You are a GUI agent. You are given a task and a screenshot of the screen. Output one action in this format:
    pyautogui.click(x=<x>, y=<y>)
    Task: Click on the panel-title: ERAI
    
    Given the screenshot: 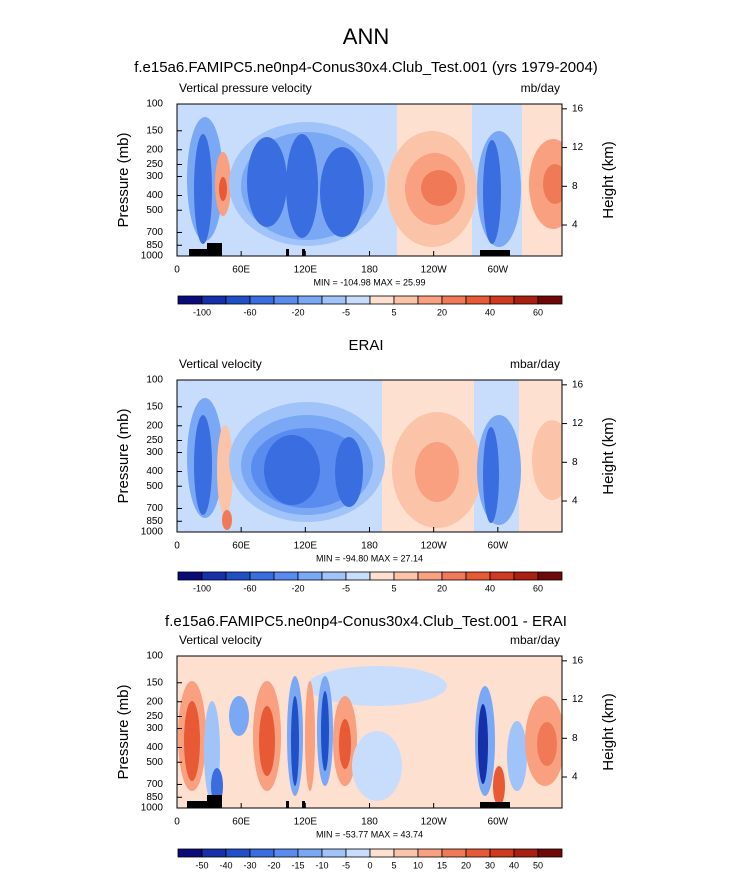 What is the action you would take?
    pyautogui.click(x=365, y=345)
    